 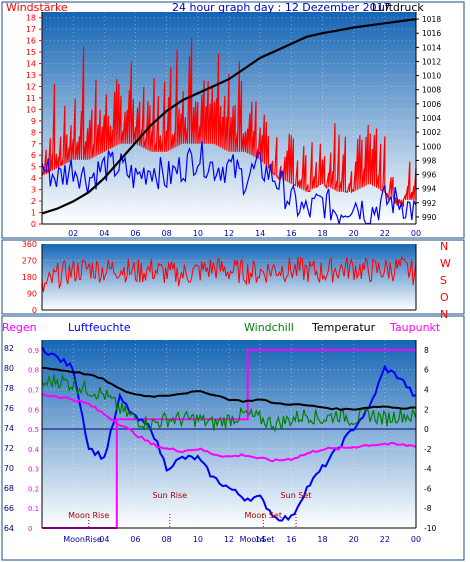 I want to click on wind-direction-series, so click(x=229, y=274).